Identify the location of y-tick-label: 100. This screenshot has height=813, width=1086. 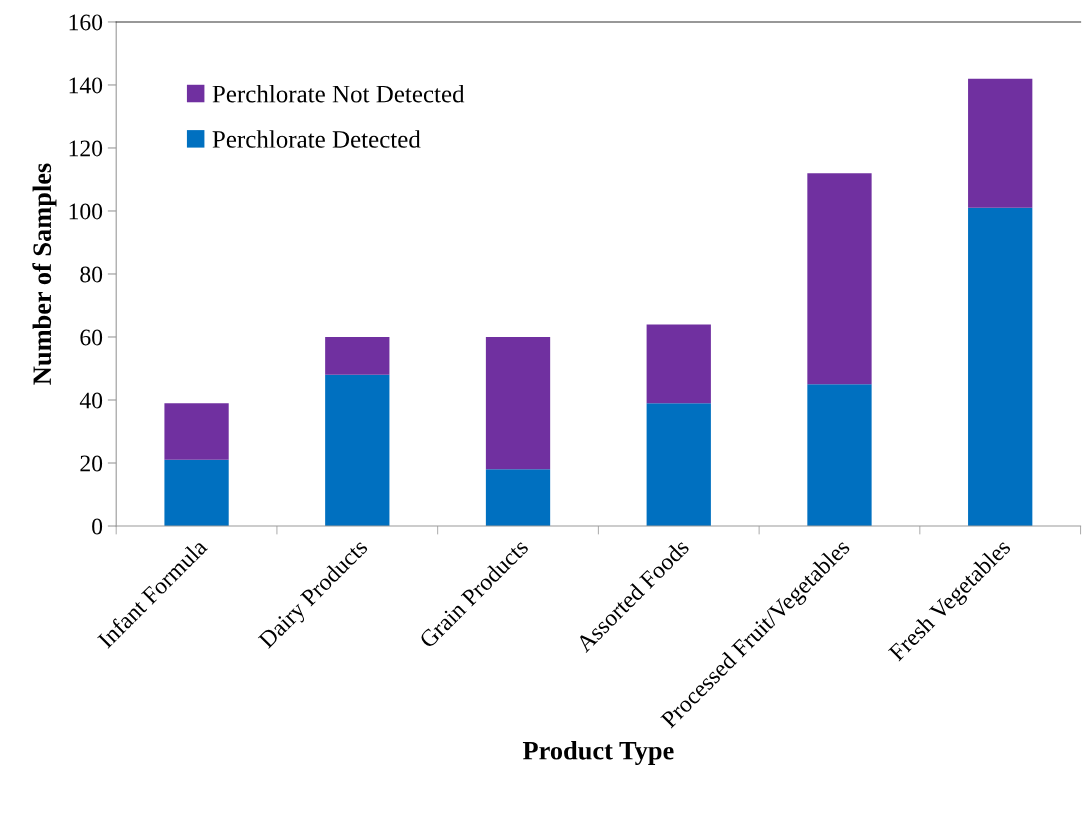
(86, 211).